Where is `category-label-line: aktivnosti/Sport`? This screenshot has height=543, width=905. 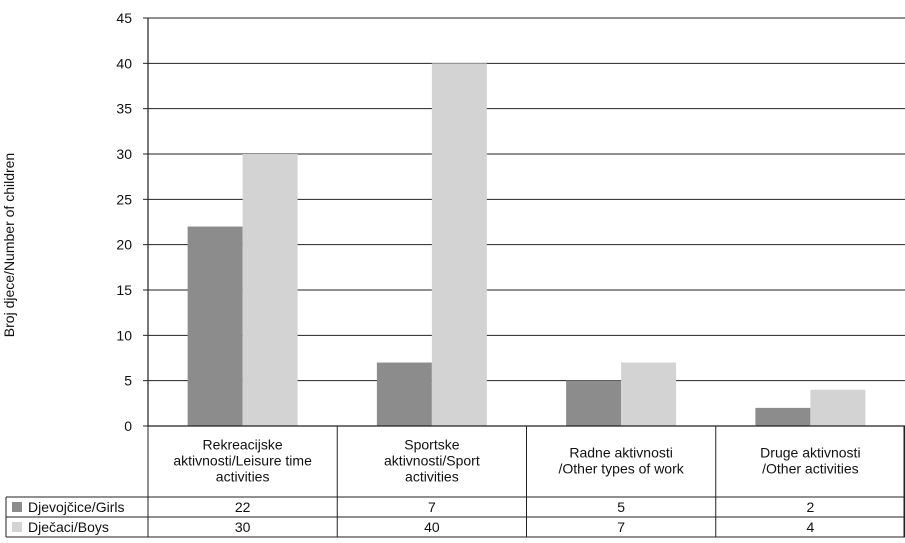 category-label-line: aktivnosti/Sport is located at coordinates (432, 461).